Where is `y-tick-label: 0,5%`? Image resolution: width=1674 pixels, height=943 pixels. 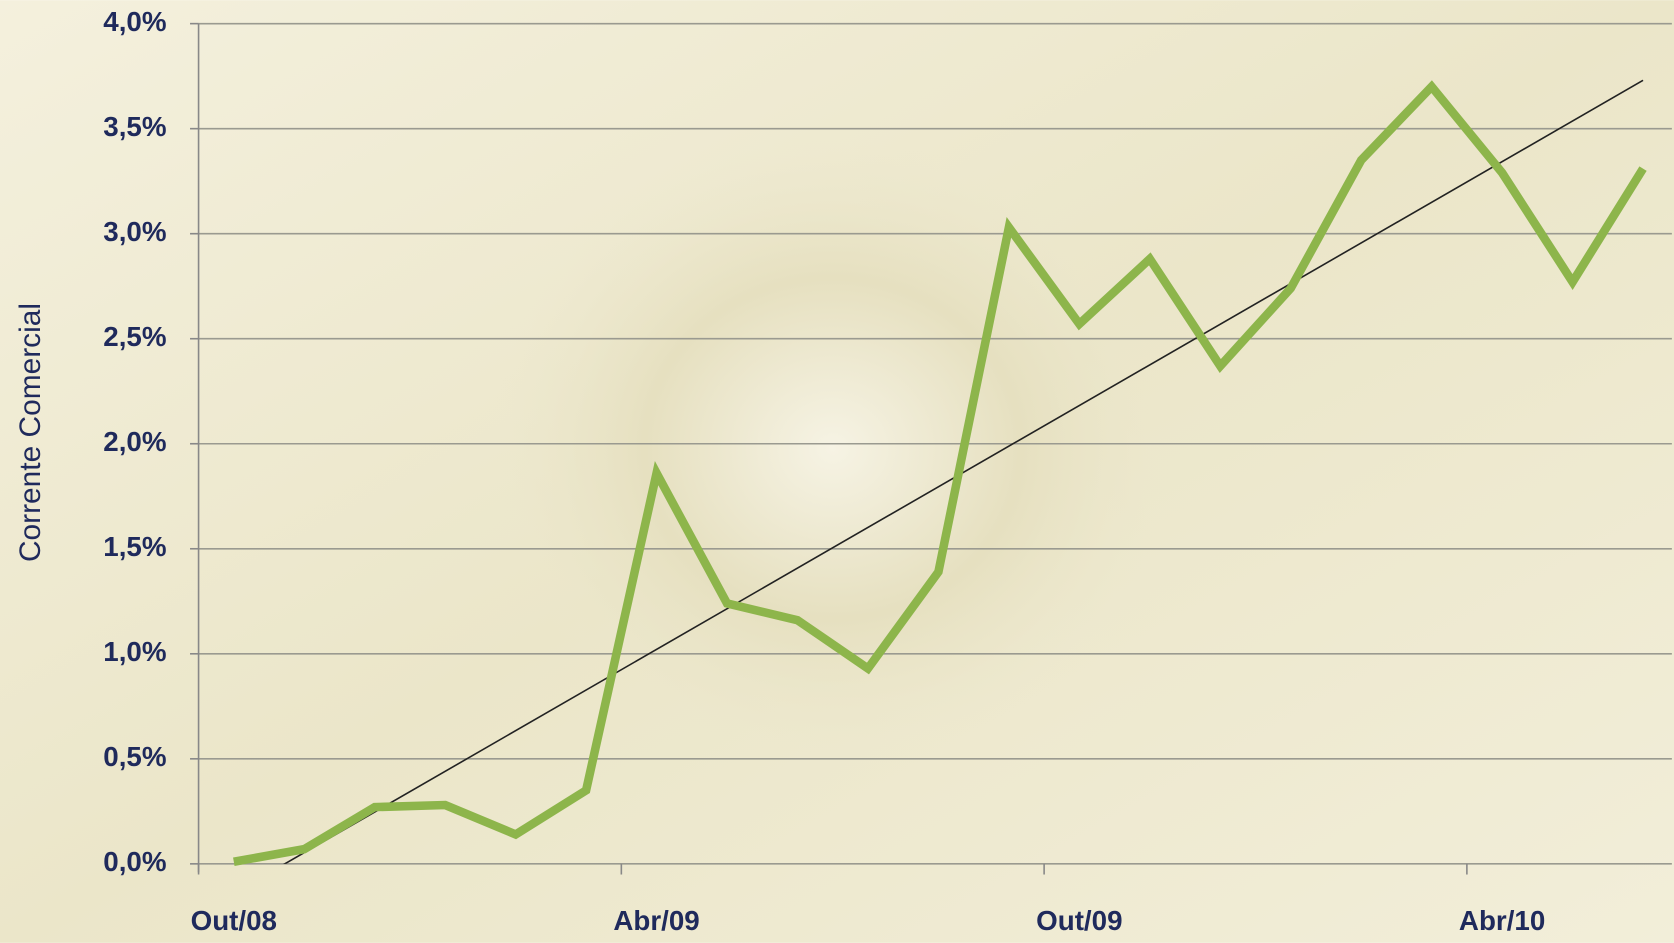 y-tick-label: 0,5% is located at coordinates (134, 756).